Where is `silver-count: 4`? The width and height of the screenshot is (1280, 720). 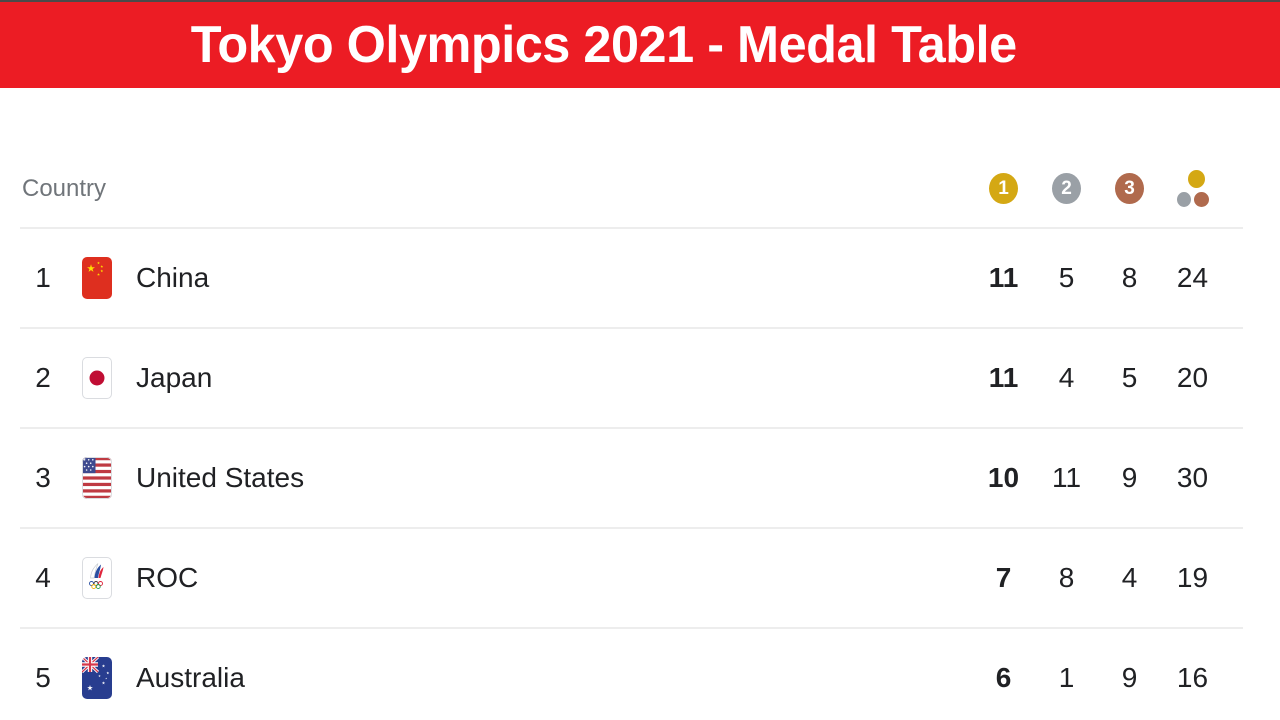 silver-count: 4 is located at coordinates (1066, 377).